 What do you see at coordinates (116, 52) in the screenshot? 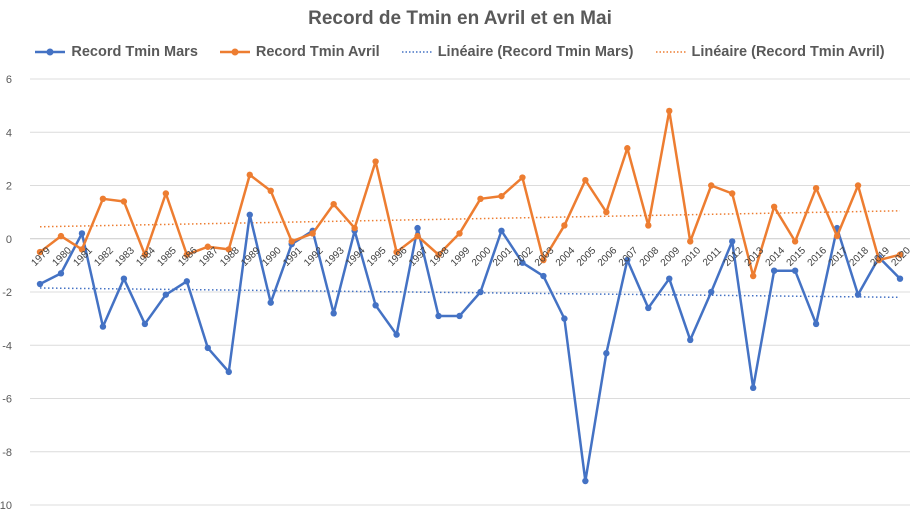
I see `legend-item-mars: Record Tmin Mars` at bounding box center [116, 52].